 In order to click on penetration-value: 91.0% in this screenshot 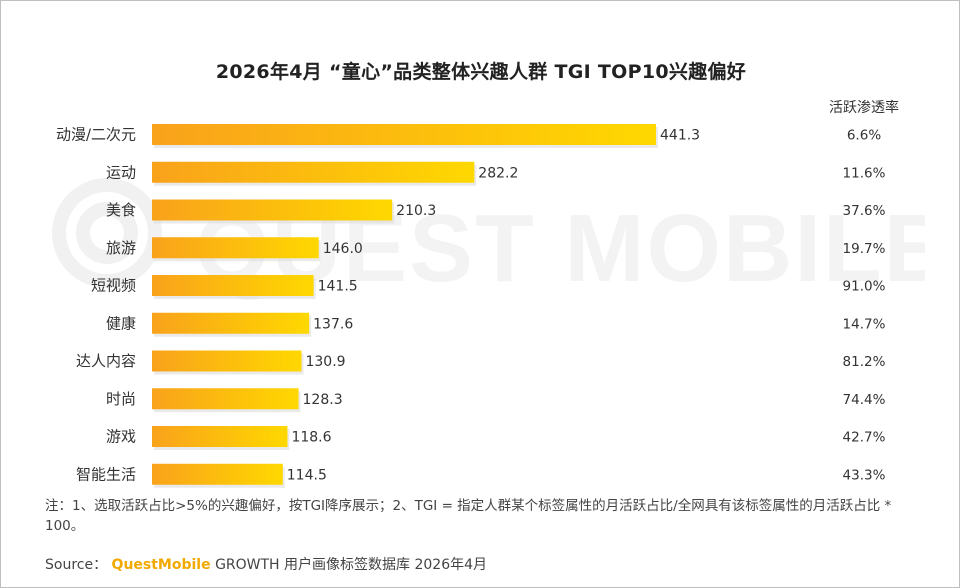, I will do `click(864, 287)`.